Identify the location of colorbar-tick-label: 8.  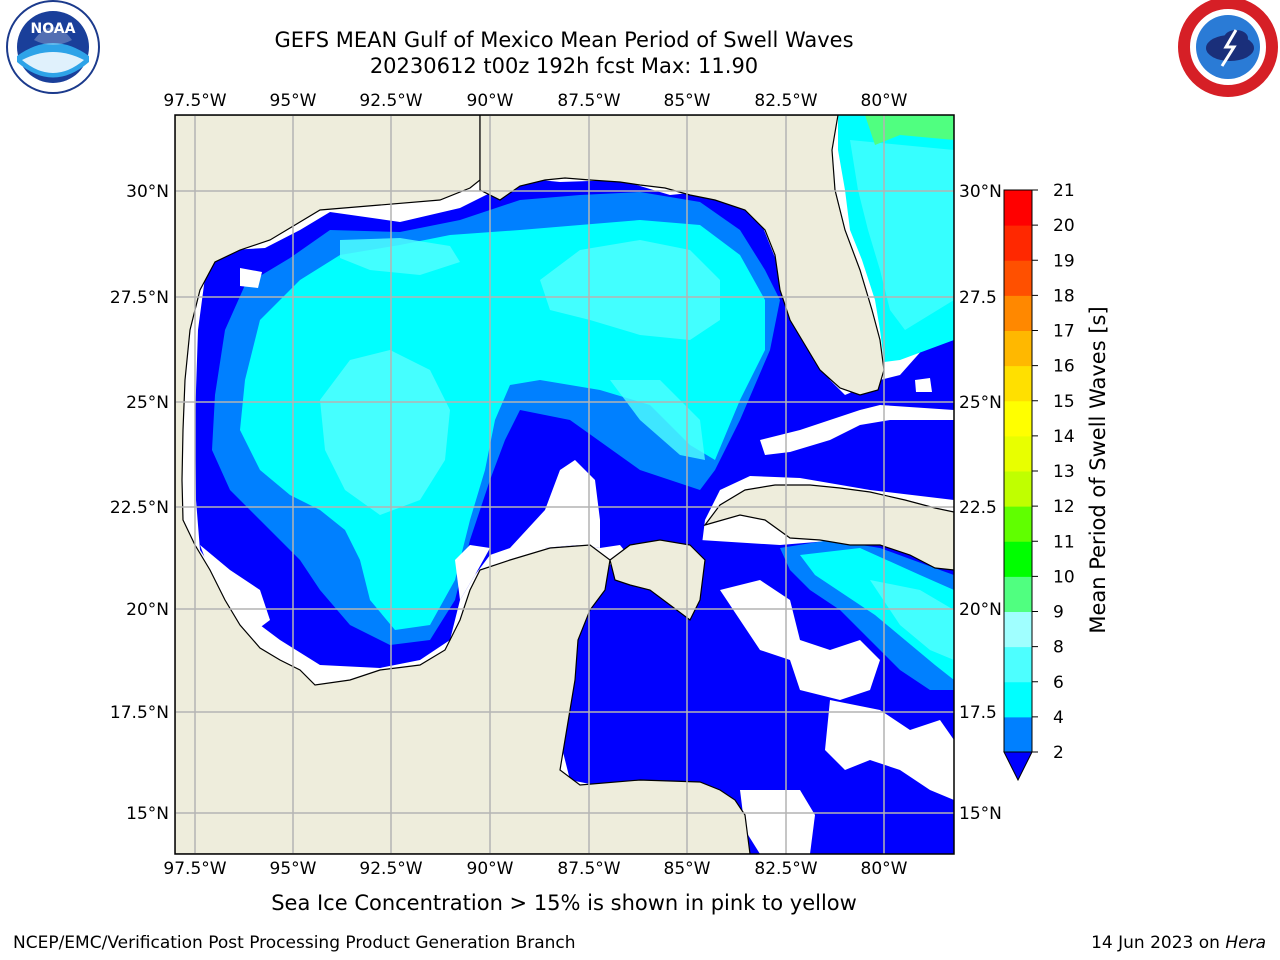
(1058, 648).